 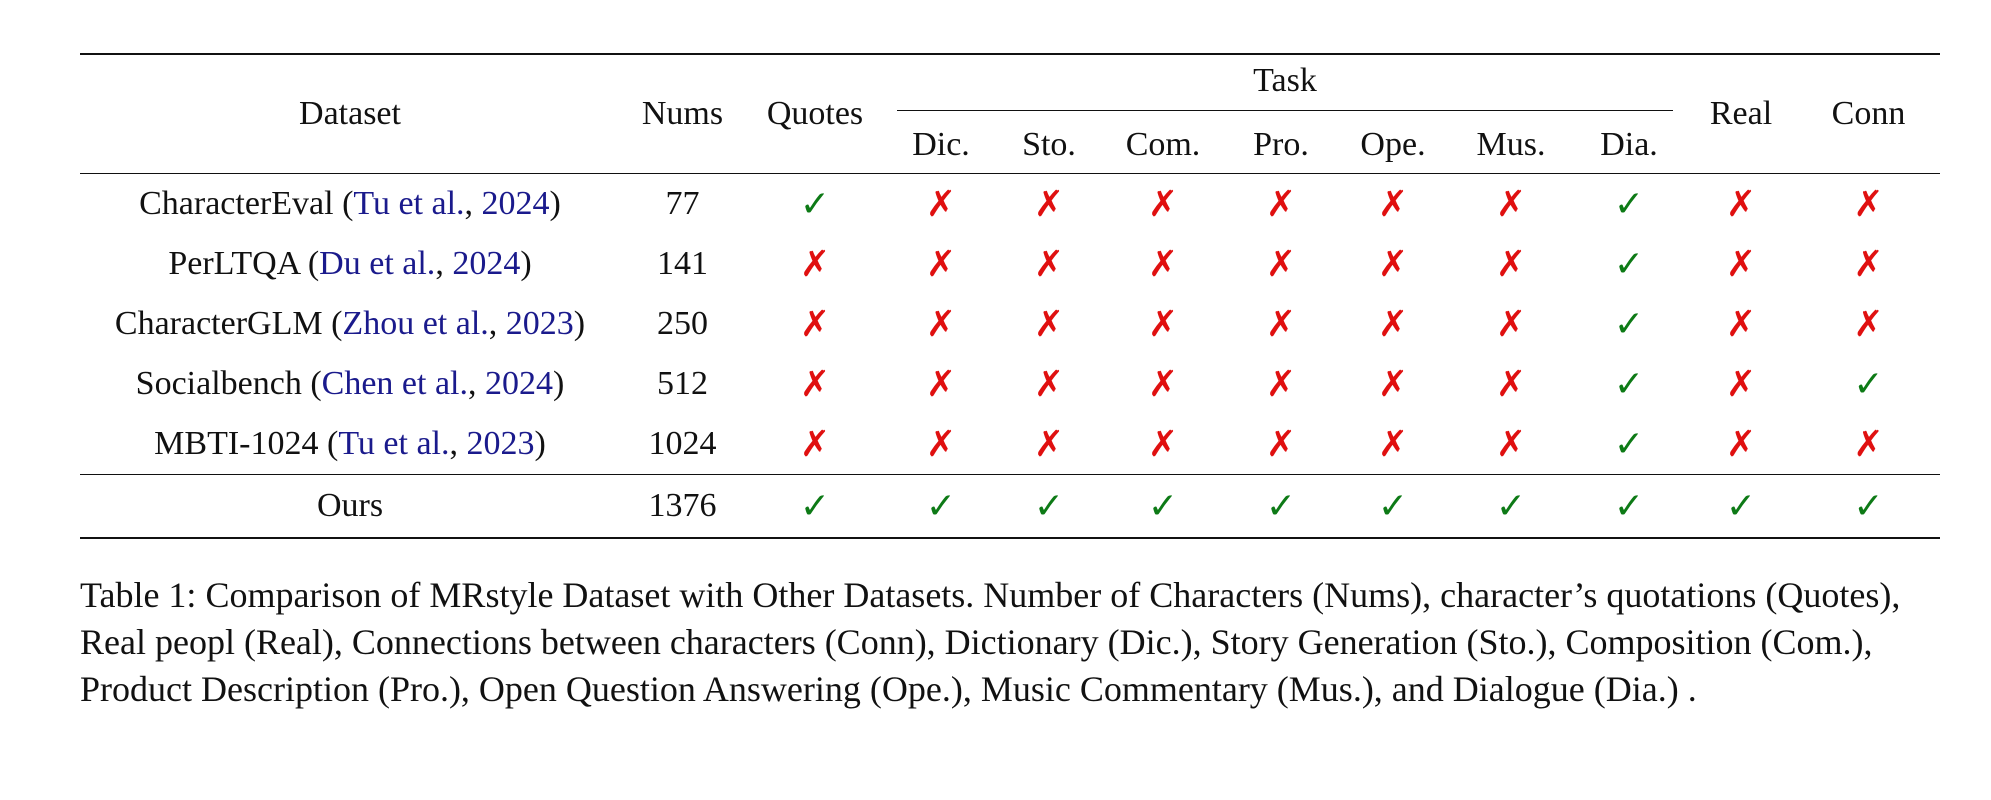 What do you see at coordinates (1163, 145) in the screenshot?
I see `header-com: Com.` at bounding box center [1163, 145].